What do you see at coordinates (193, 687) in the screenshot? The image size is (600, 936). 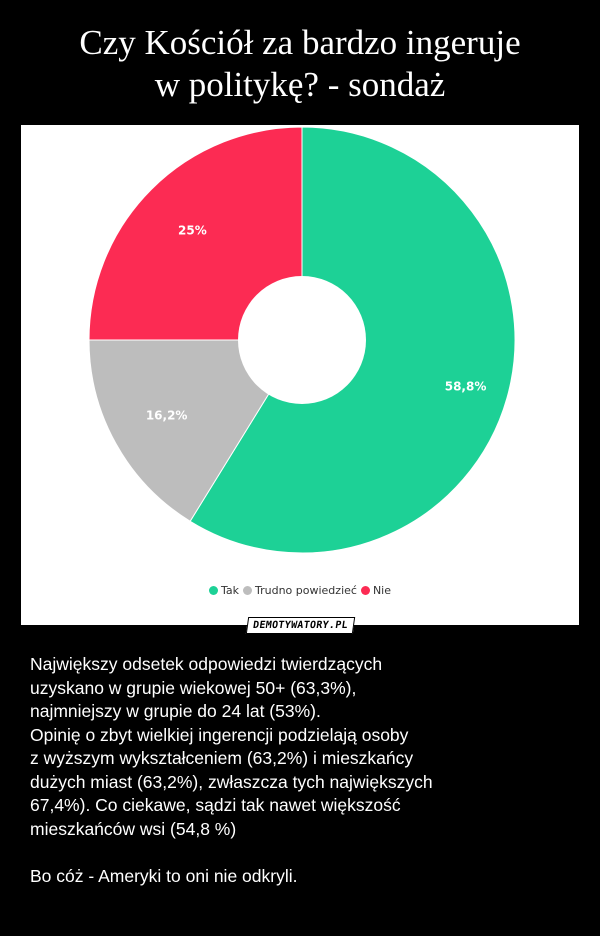 I see `description-line: uzyskano w grupie wiekowej 50+ (63,3%),` at bounding box center [193, 687].